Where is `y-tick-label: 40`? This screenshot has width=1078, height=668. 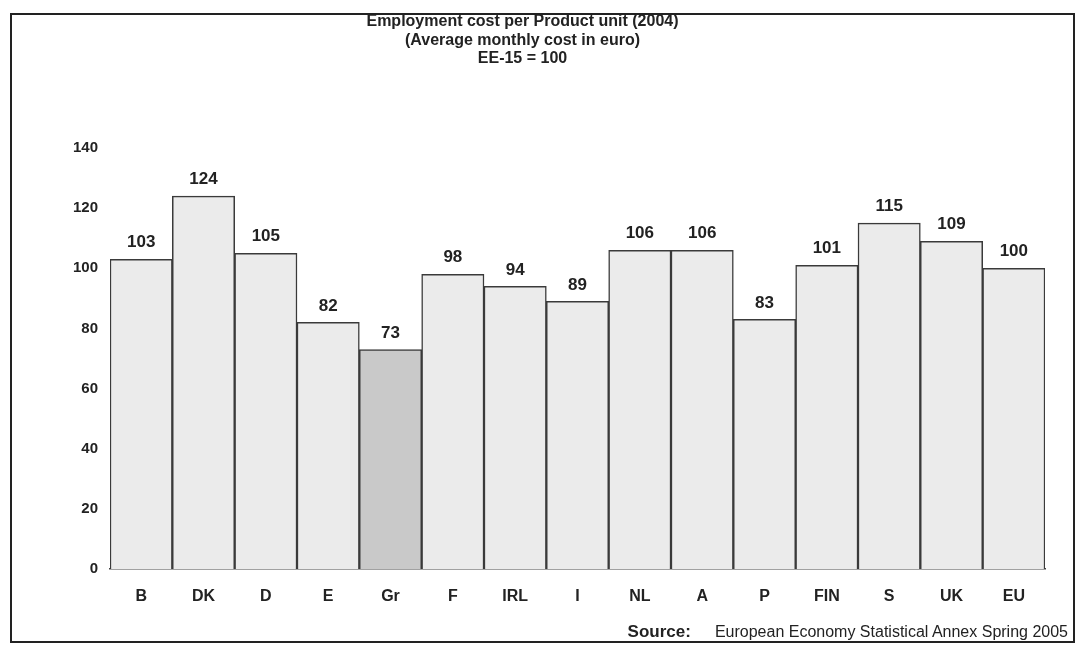 y-tick-label: 40 is located at coordinates (89, 447).